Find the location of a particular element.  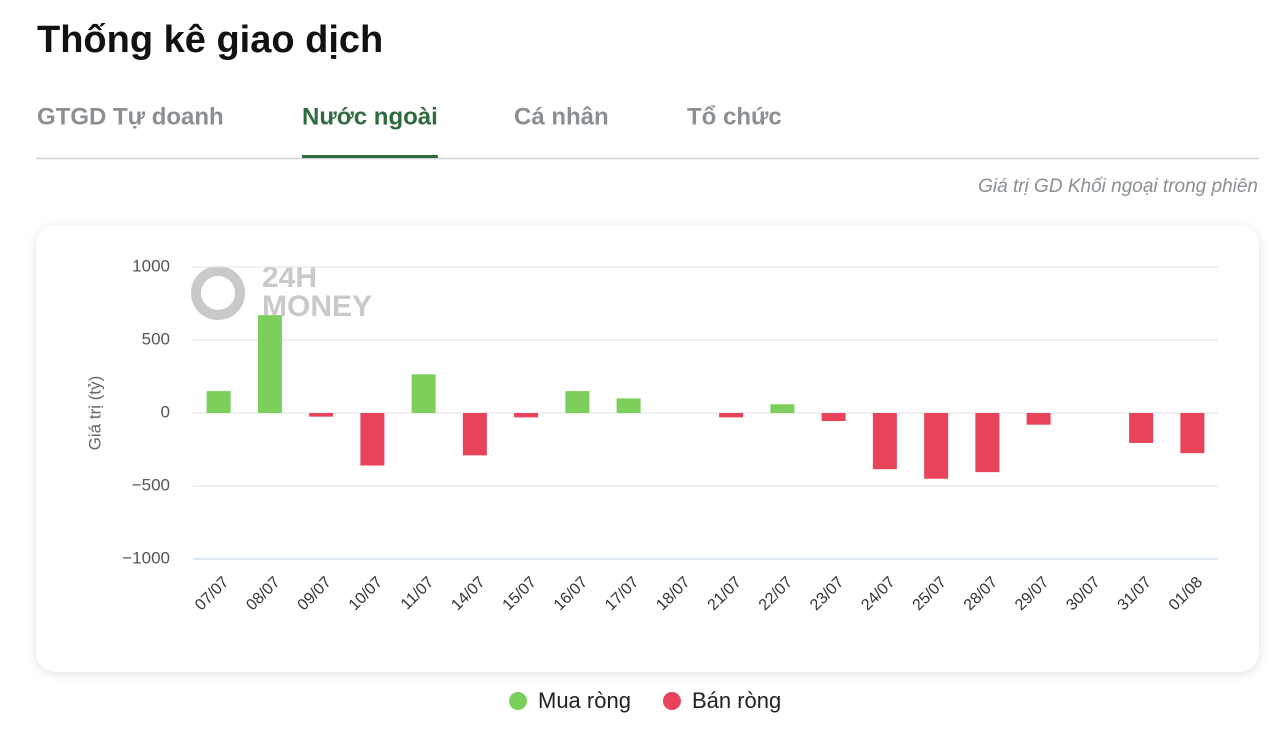

legend-label: Mua ròng is located at coordinates (584, 700).